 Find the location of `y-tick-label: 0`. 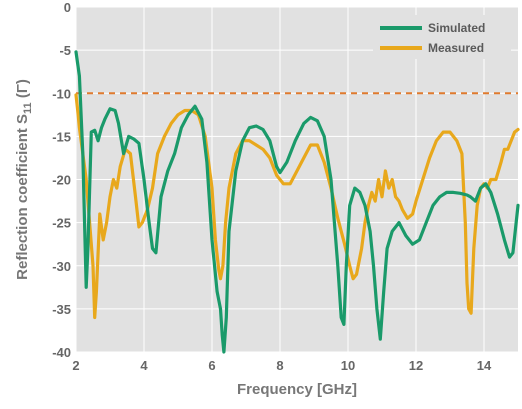

y-tick-label: 0 is located at coordinates (67, 7).